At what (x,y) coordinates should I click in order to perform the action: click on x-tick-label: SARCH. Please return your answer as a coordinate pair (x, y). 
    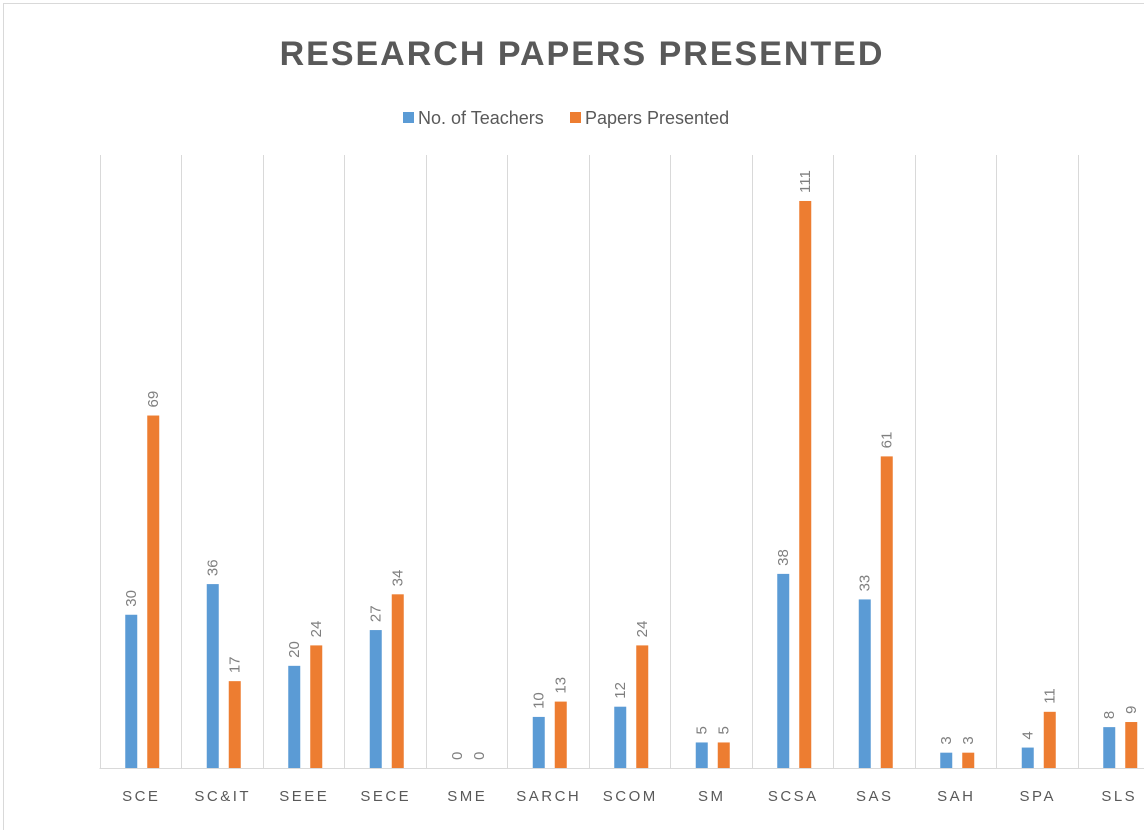
    Looking at the image, I should click on (548, 796).